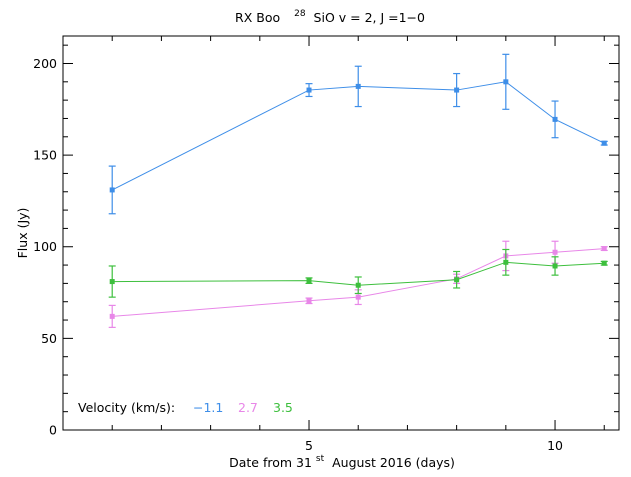 The image size is (631, 477). What do you see at coordinates (45, 246) in the screenshot?
I see `y-tick-label: 100` at bounding box center [45, 246].